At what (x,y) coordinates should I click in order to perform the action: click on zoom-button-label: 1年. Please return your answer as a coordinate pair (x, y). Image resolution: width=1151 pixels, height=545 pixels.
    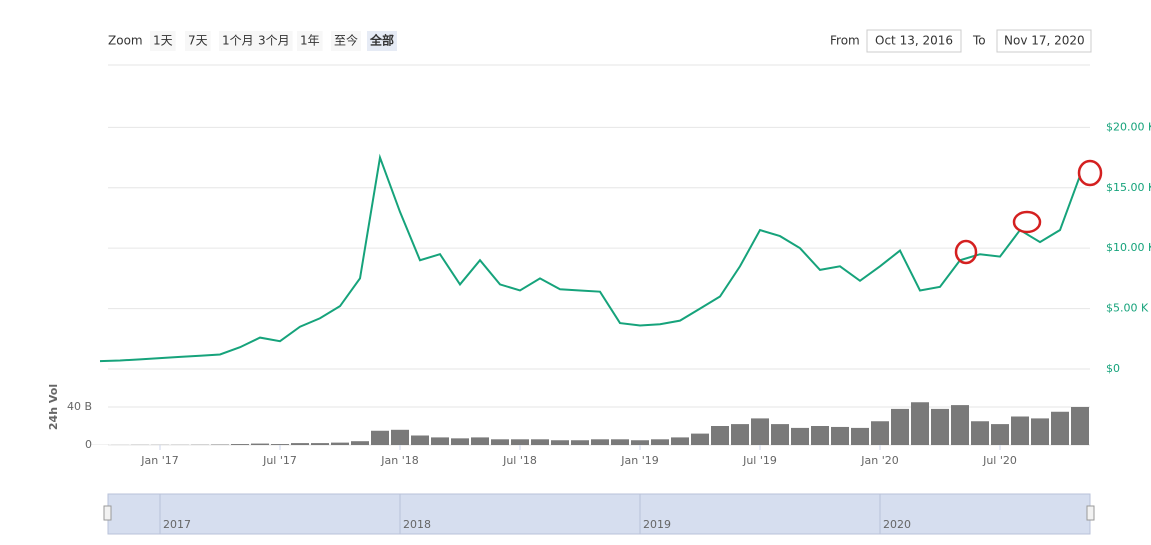
    Looking at the image, I should click on (310, 41).